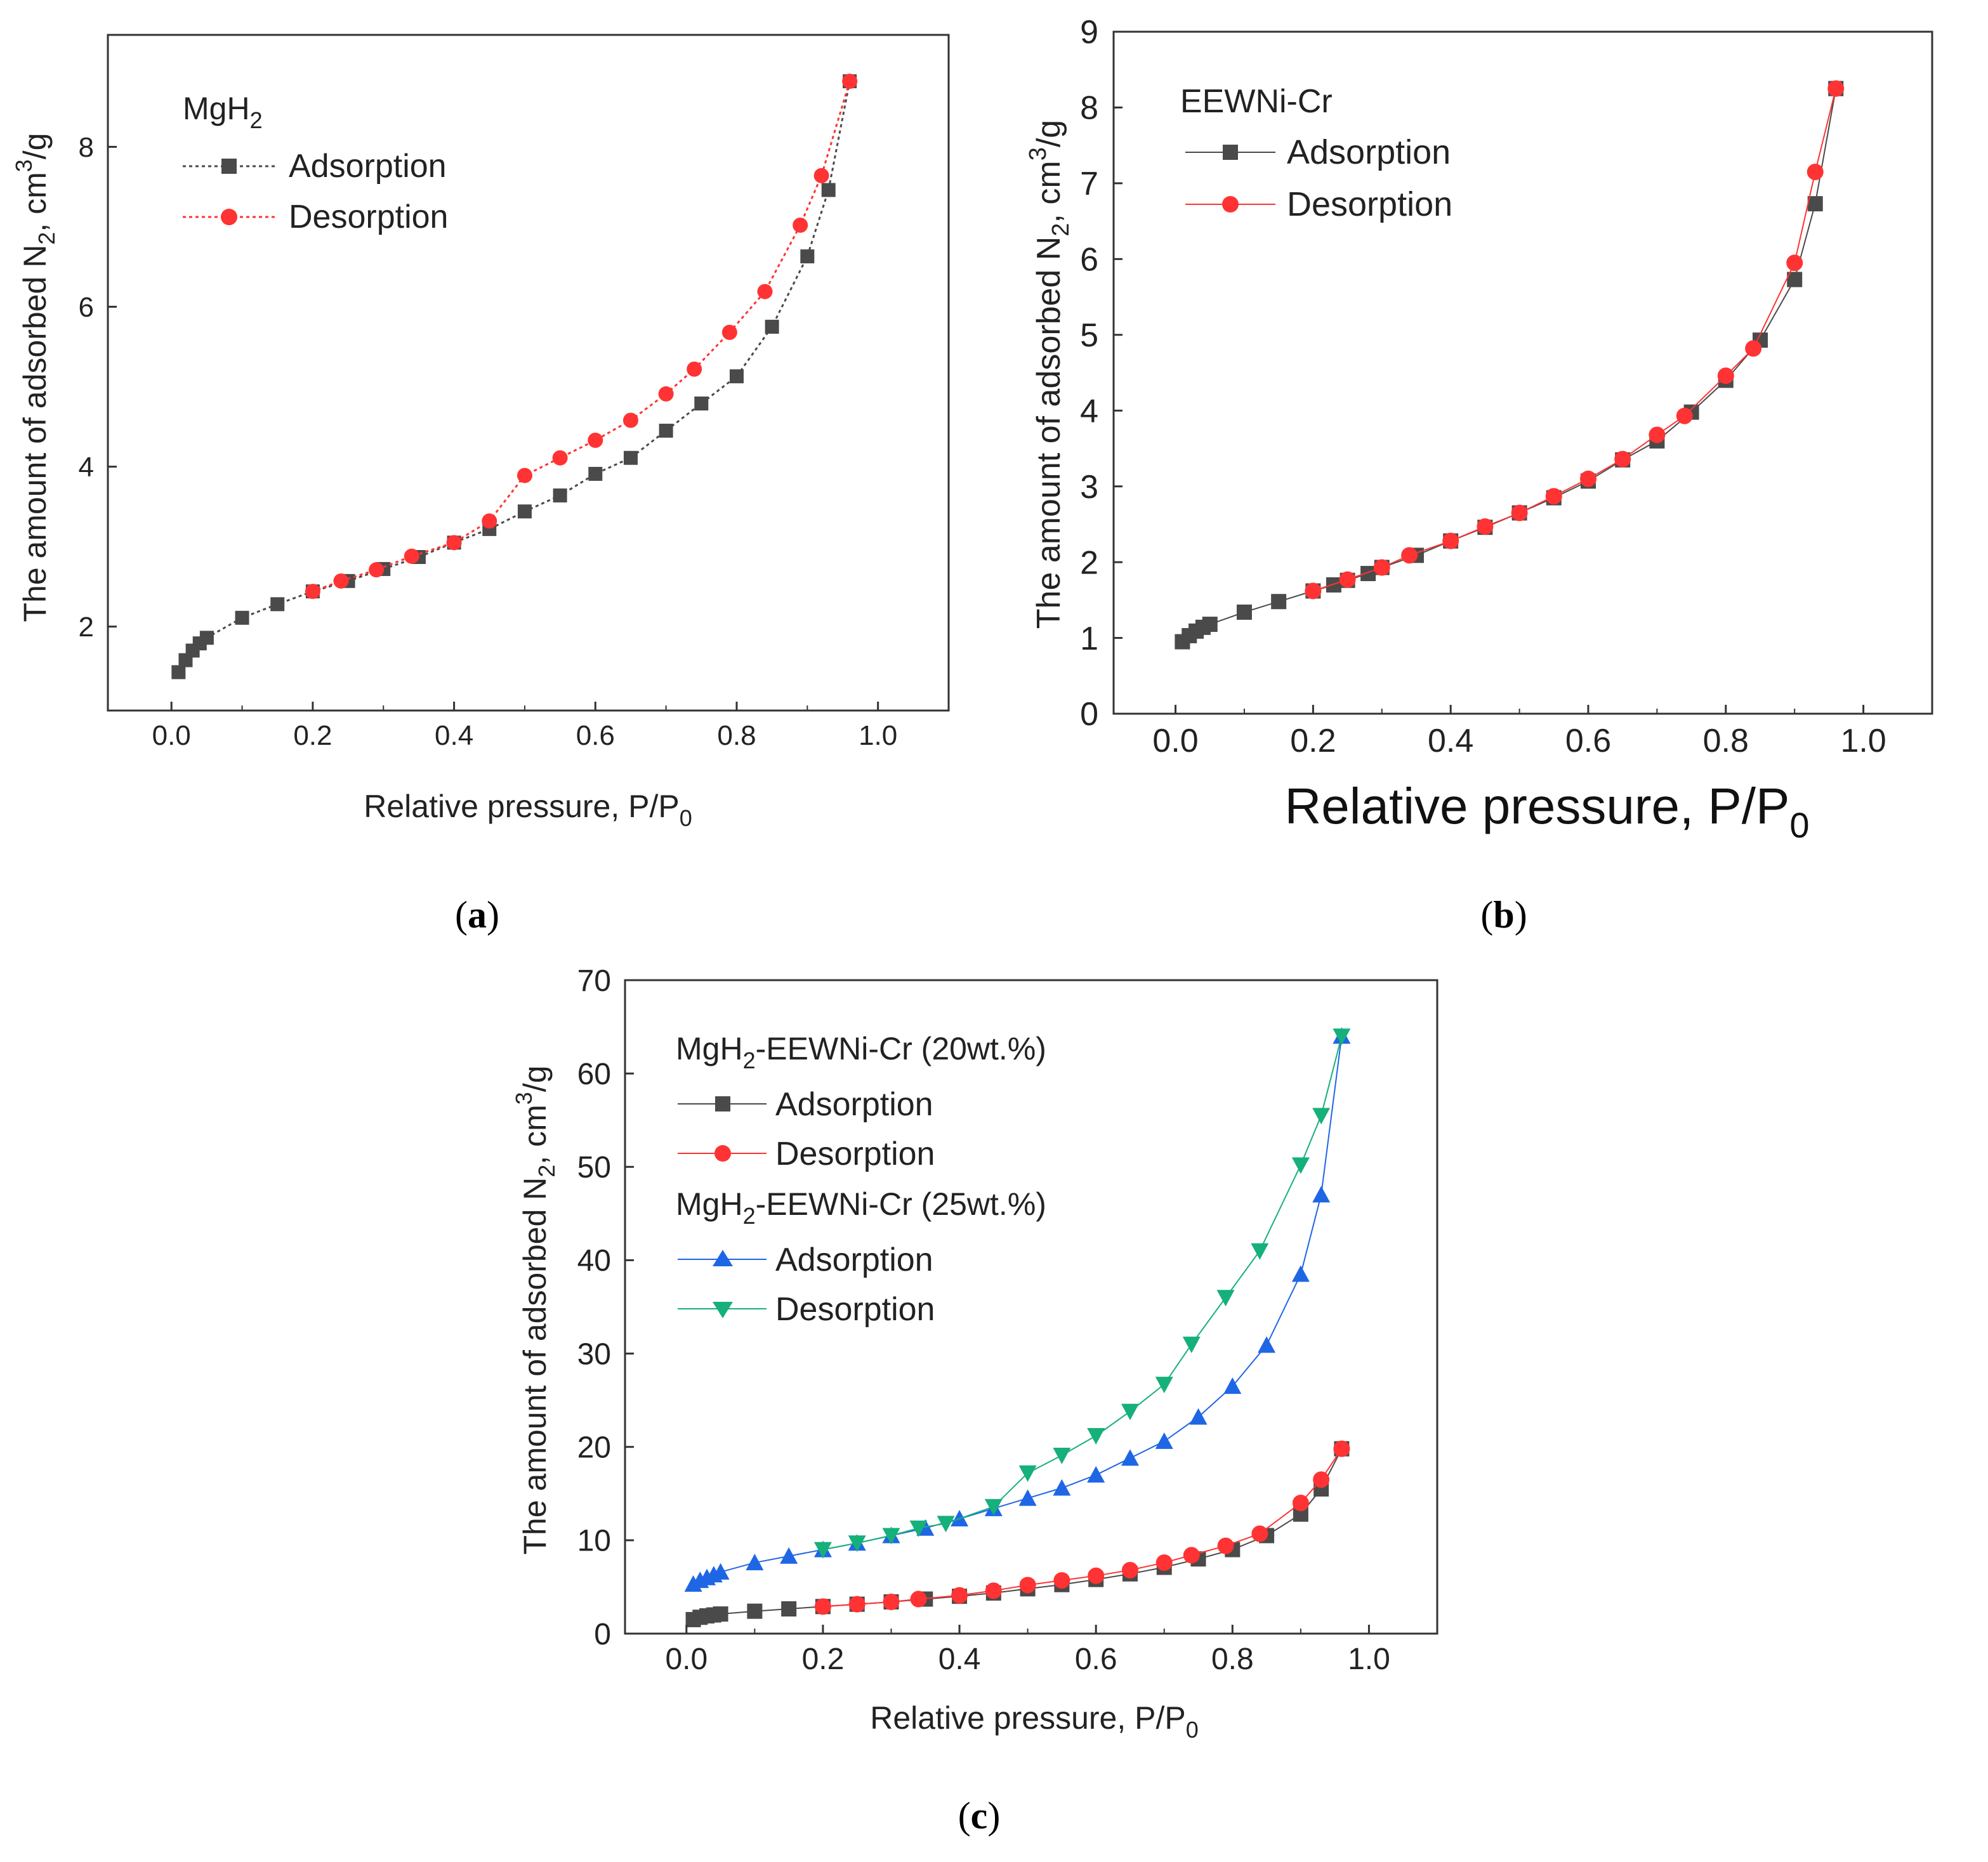 This screenshot has height=1862, width=1988. Describe the element at coordinates (1863, 741) in the screenshot. I see `x-tick-label: 1.0` at that location.